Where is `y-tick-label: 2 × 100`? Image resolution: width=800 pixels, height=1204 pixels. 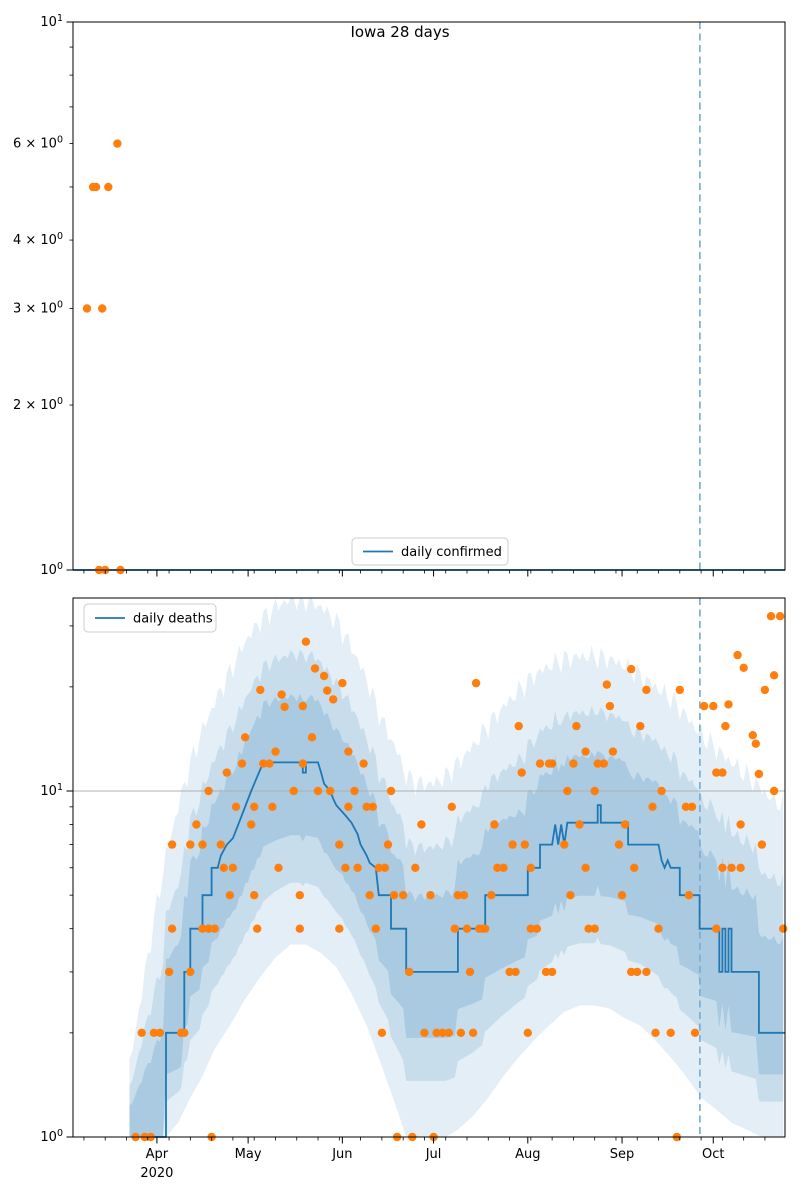
y-tick-label: 2 × 100 is located at coordinates (38, 404).